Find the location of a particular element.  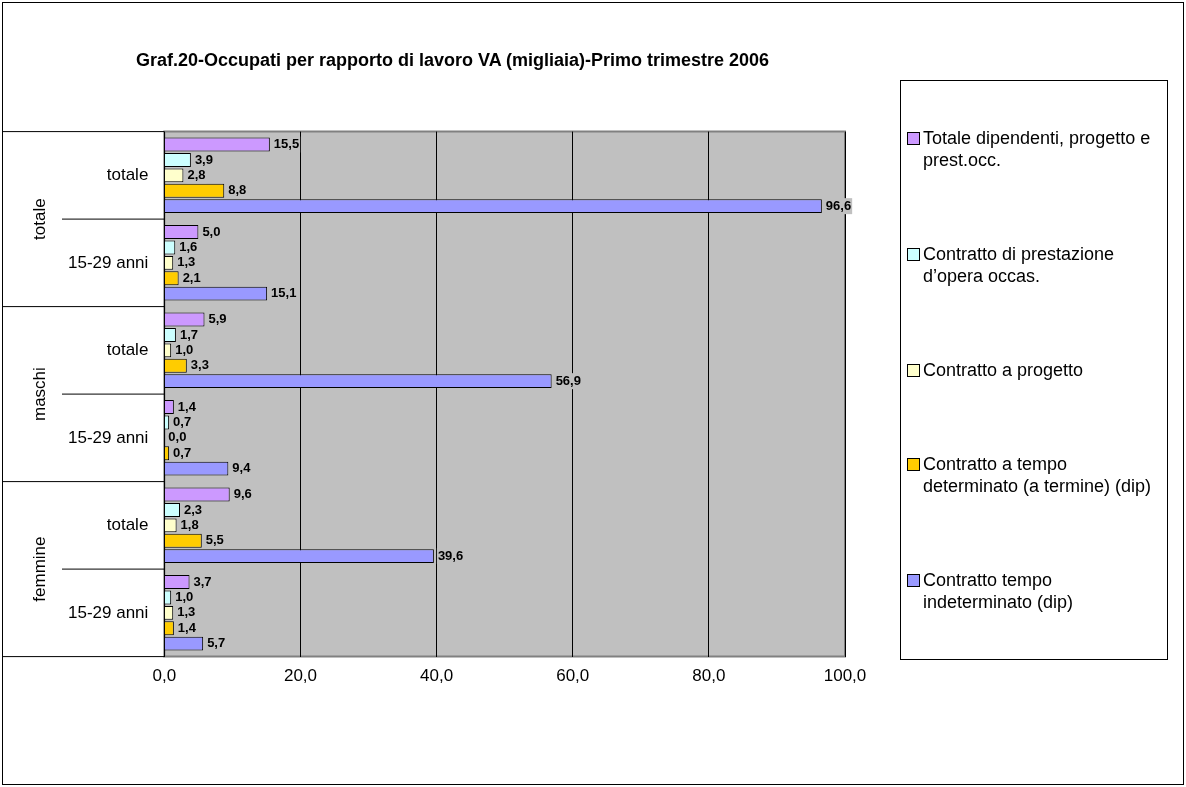

data-label: 56,9 is located at coordinates (568, 380).